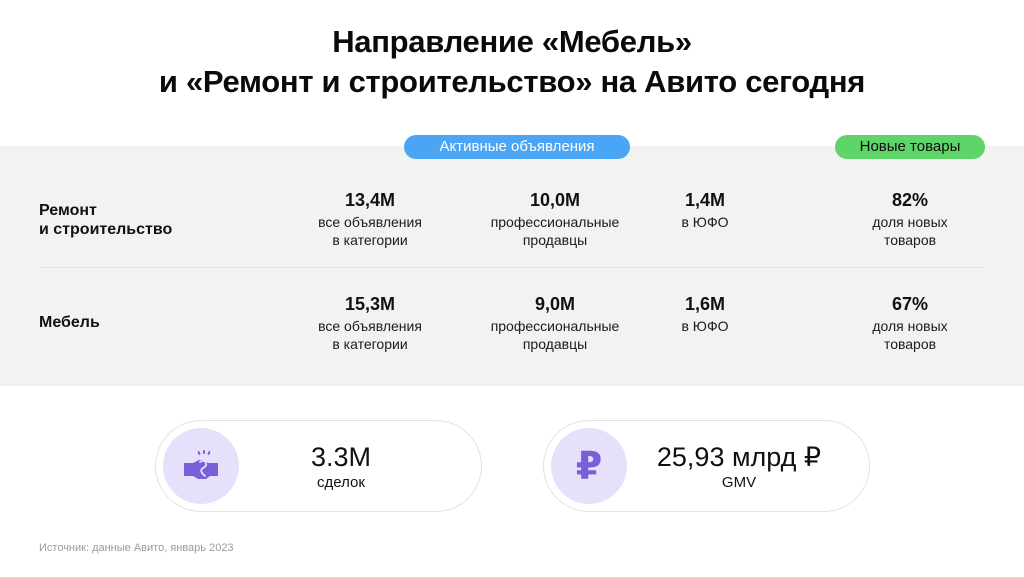 The width and height of the screenshot is (1024, 577). I want to click on metric-value: 82%, so click(910, 200).